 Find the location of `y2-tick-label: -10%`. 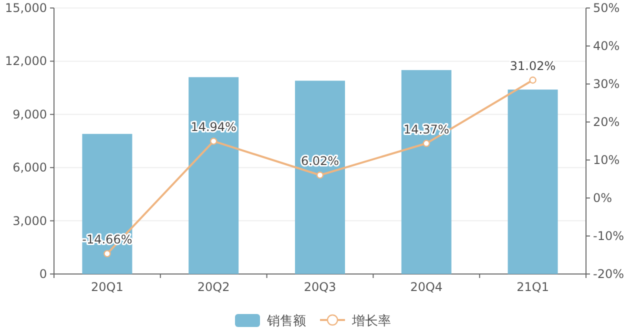

y2-tick-label: -10% is located at coordinates (608, 236).